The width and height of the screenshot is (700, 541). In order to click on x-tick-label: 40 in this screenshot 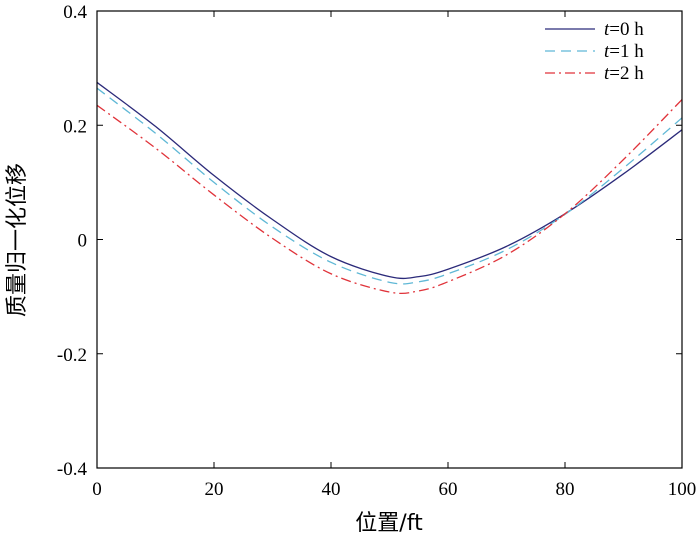, I will do `click(331, 489)`.